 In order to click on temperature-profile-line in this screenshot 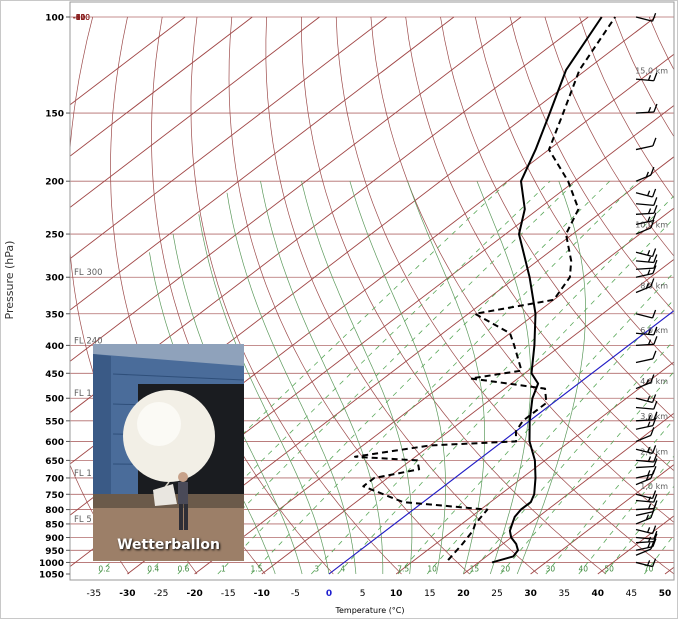, I will do `click(547, 290)`.